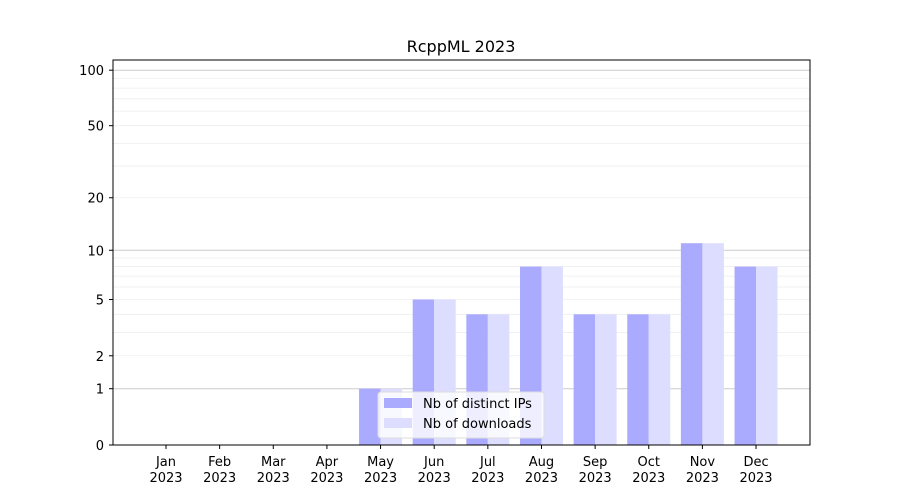  What do you see at coordinates (100, 357) in the screenshot?
I see `y-tick-label: 2` at bounding box center [100, 357].